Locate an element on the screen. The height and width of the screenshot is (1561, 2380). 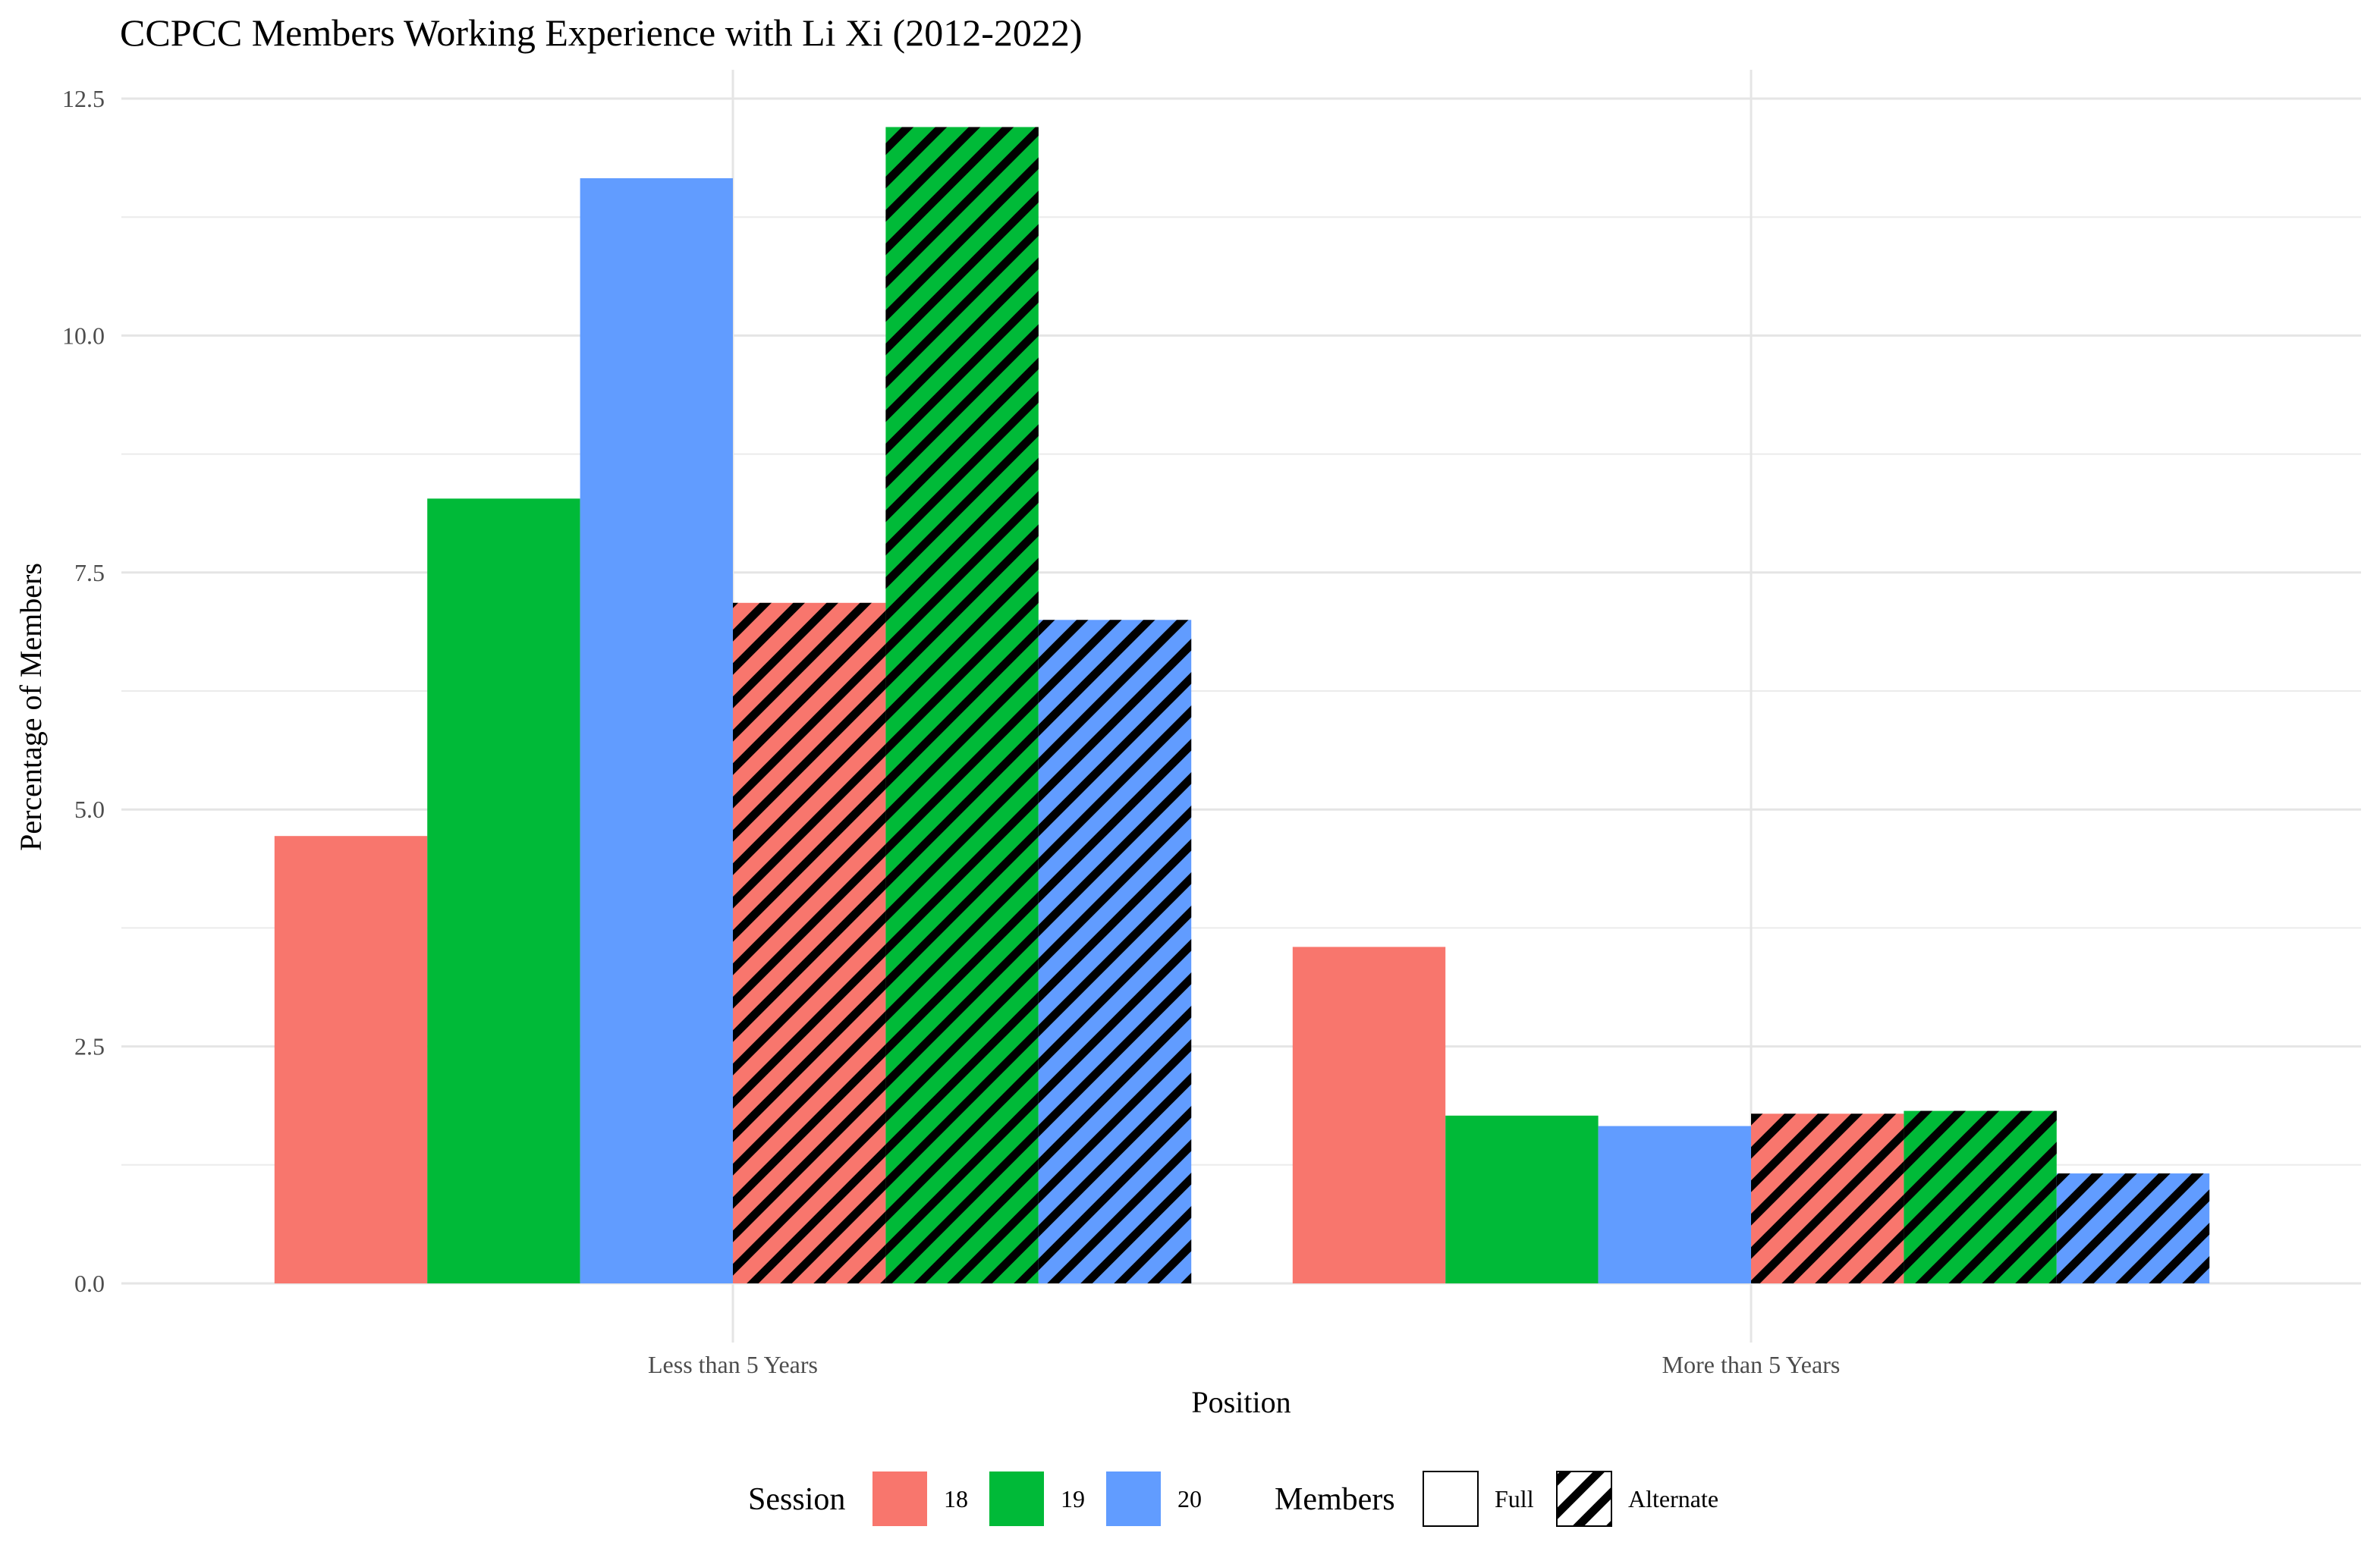
y-tick-label: 12.5 is located at coordinates (83, 98).